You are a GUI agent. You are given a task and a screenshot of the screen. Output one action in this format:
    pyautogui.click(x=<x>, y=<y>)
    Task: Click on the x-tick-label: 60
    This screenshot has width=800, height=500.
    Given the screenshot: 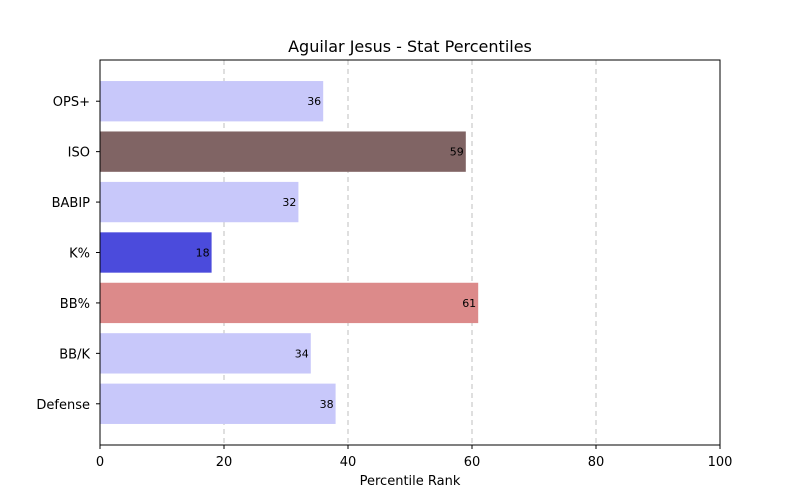 What is the action you would take?
    pyautogui.click(x=472, y=462)
    